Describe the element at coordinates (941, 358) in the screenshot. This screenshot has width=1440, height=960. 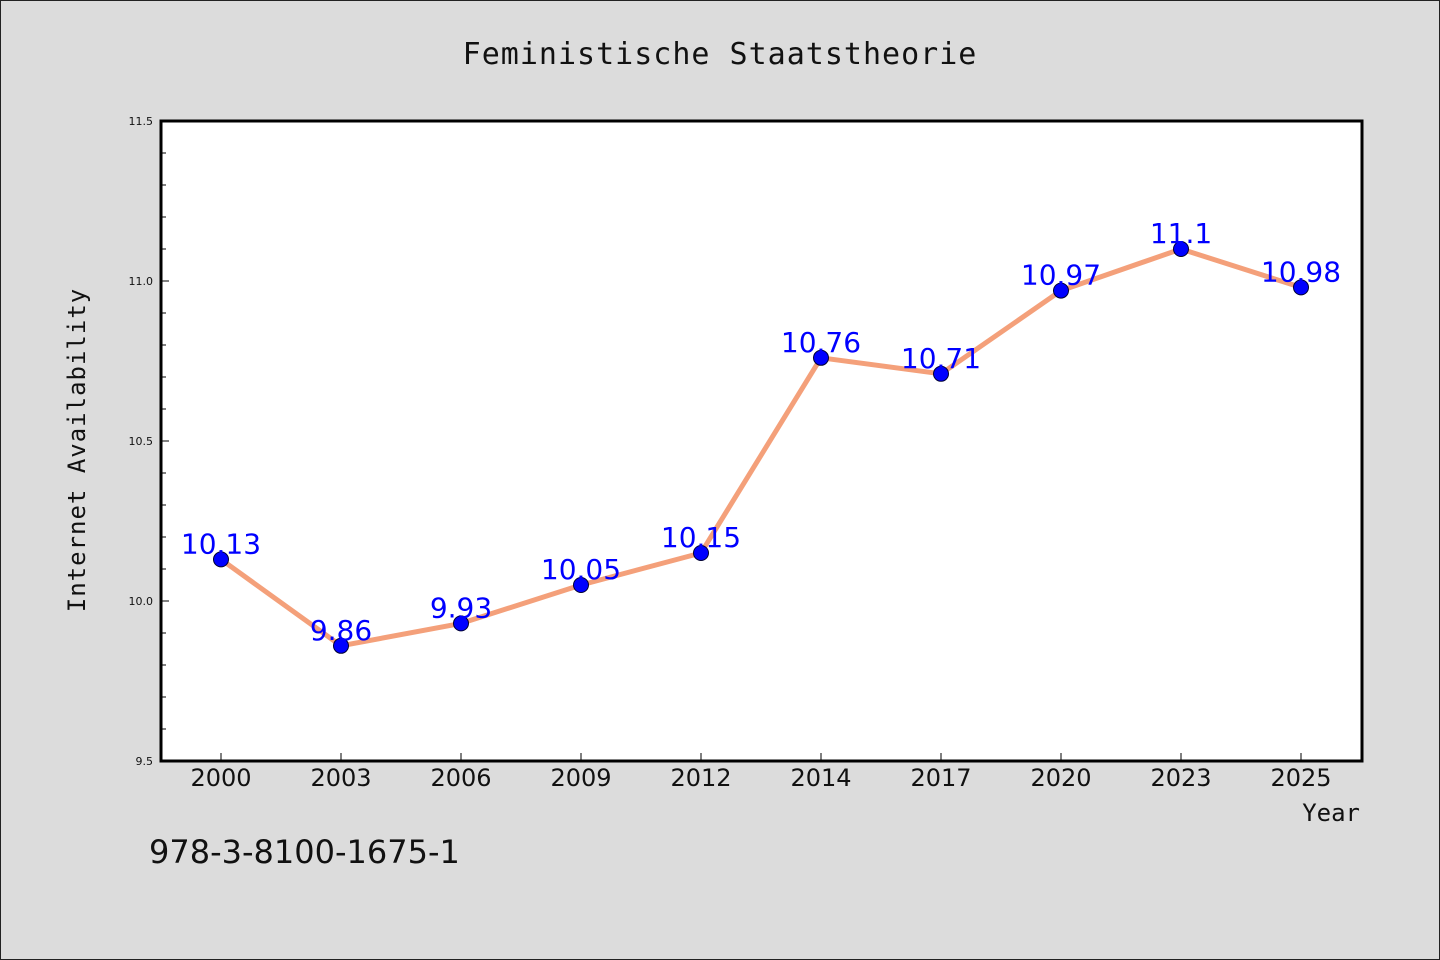
I see `data-label: 10.71` at that location.